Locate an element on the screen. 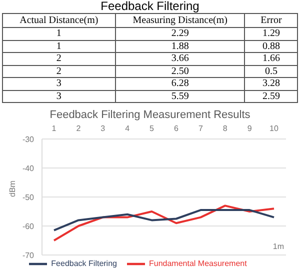  data-label: 1.29 is located at coordinates (271, 34).